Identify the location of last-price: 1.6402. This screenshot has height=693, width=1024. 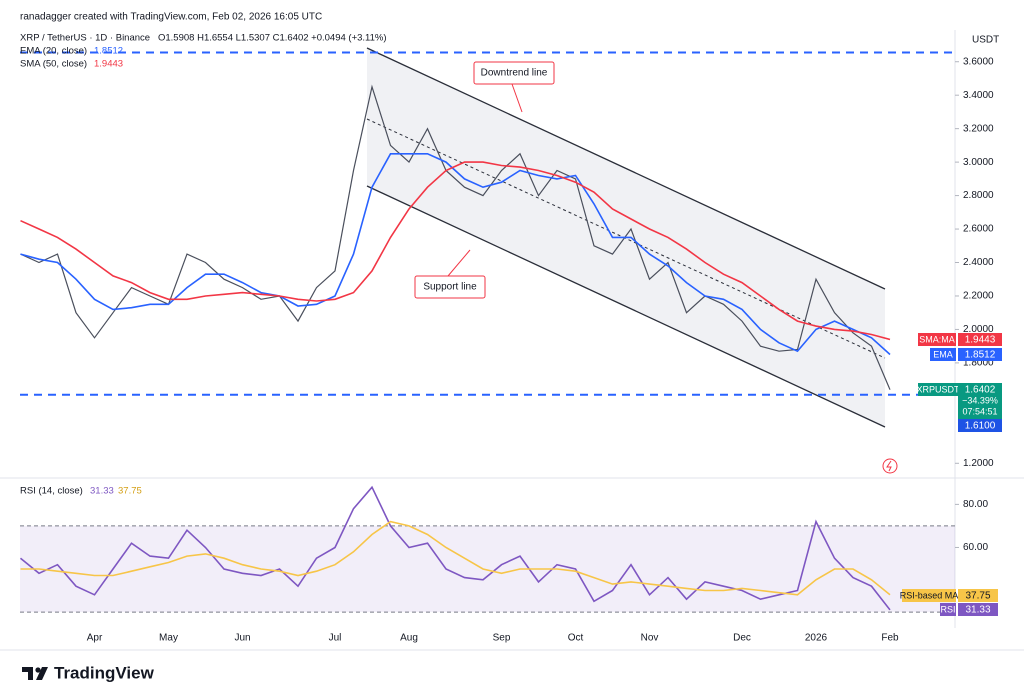
(980, 390).